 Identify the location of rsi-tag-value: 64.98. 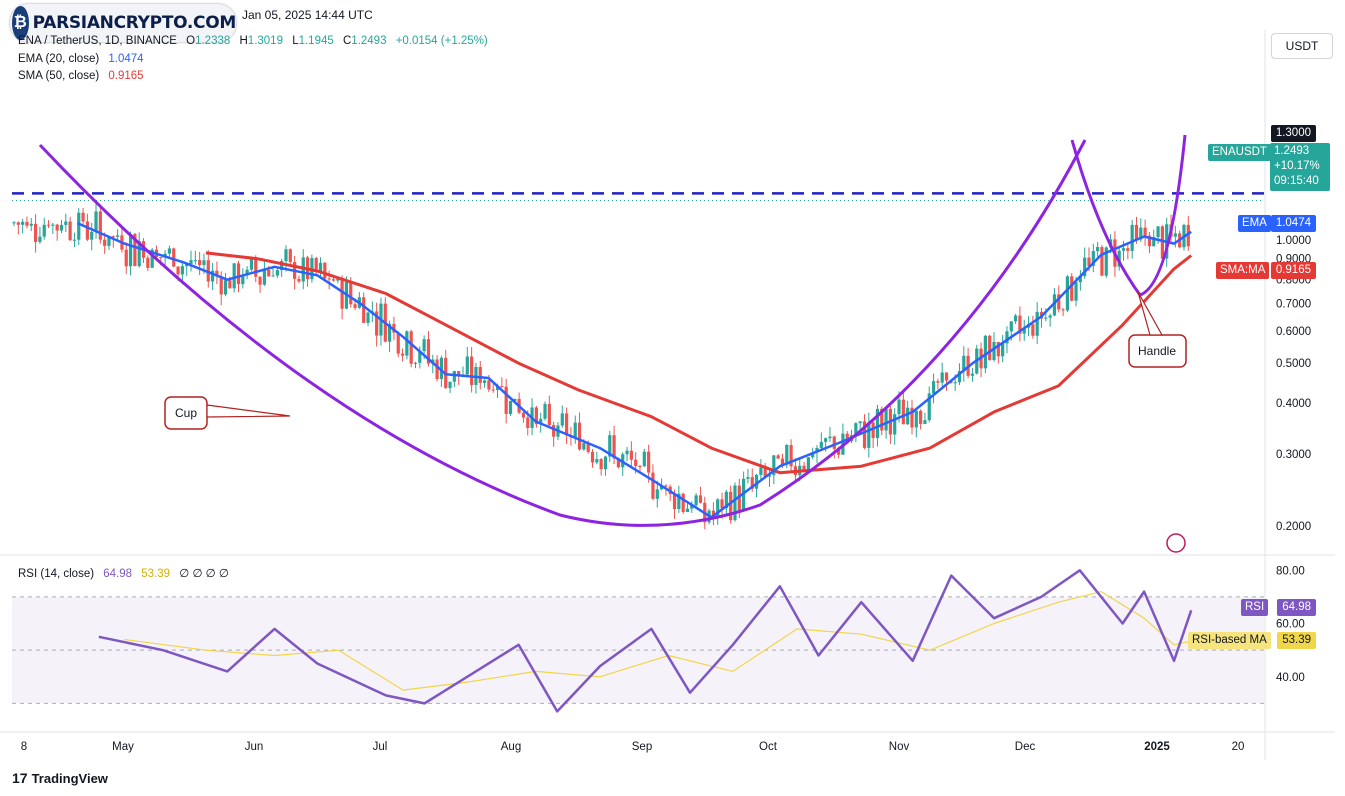
(1296, 607).